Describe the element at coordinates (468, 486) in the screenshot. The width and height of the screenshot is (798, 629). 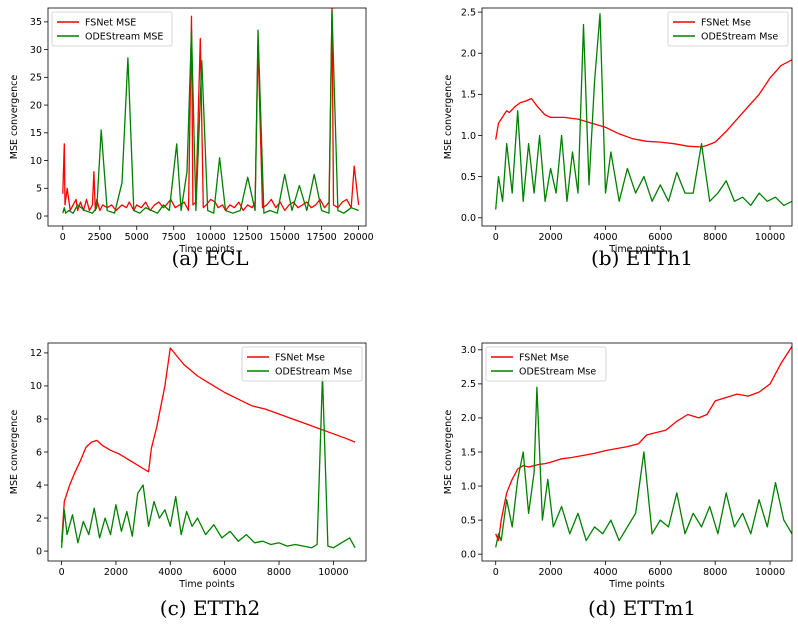
I see `y-tick-label-d: 1.0` at that location.